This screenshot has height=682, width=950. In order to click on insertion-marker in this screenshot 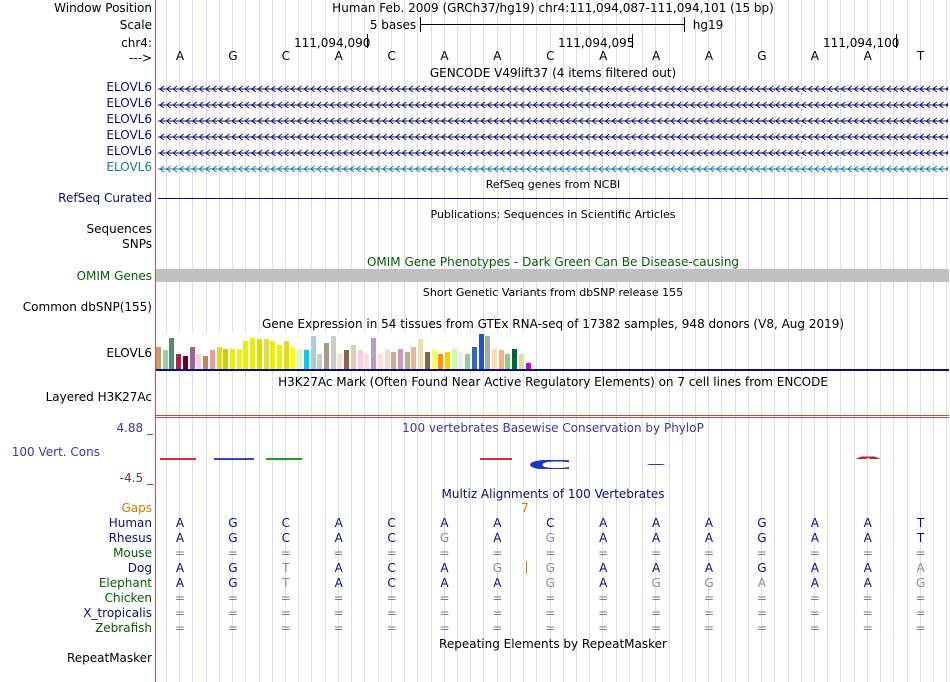, I will do `click(526, 567)`.